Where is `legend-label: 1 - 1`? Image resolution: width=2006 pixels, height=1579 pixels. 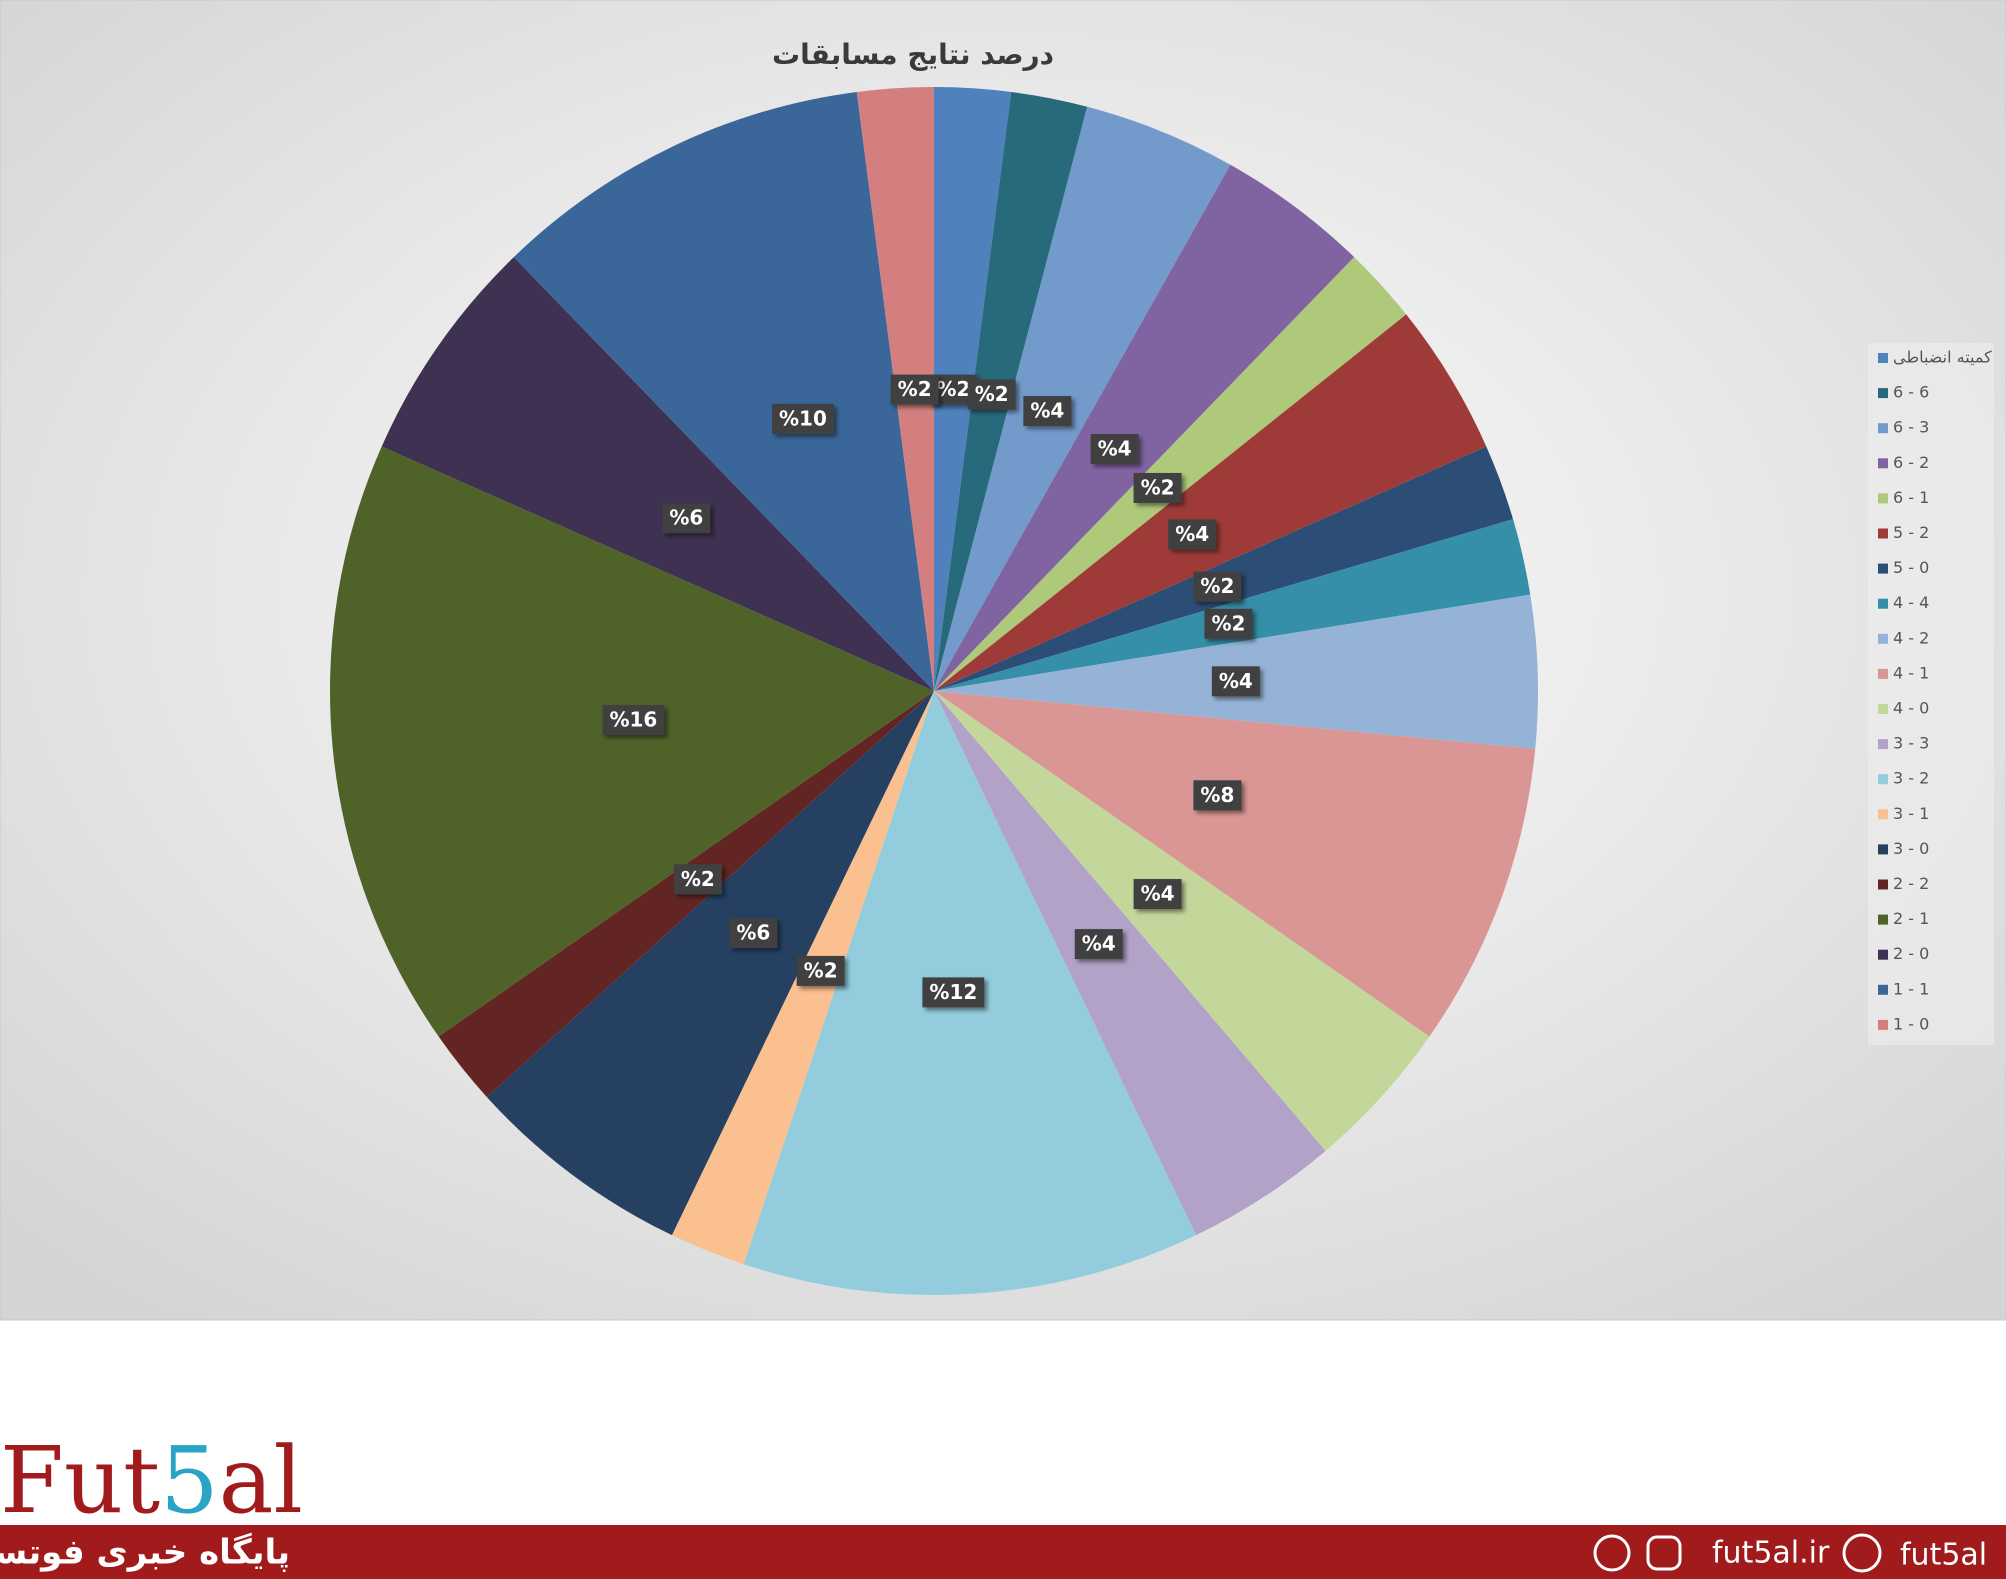
legend-label: 1 - 1 is located at coordinates (1911, 988).